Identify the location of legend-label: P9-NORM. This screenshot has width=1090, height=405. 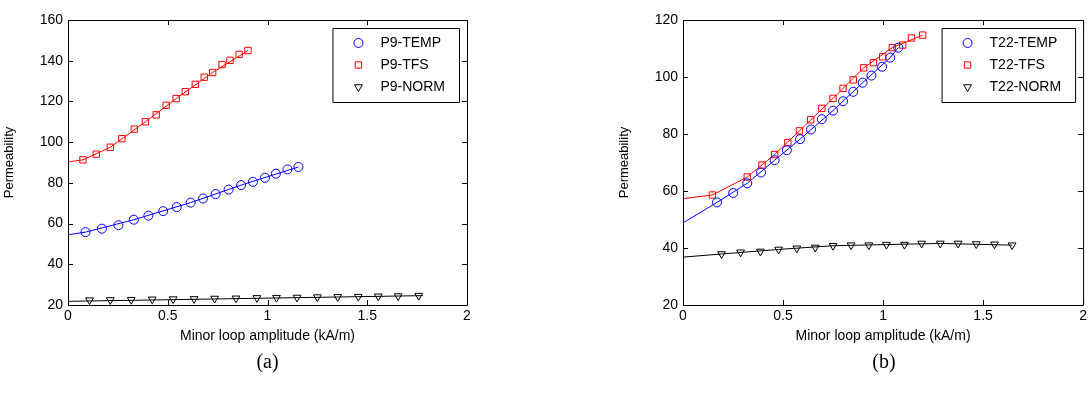
(412, 85).